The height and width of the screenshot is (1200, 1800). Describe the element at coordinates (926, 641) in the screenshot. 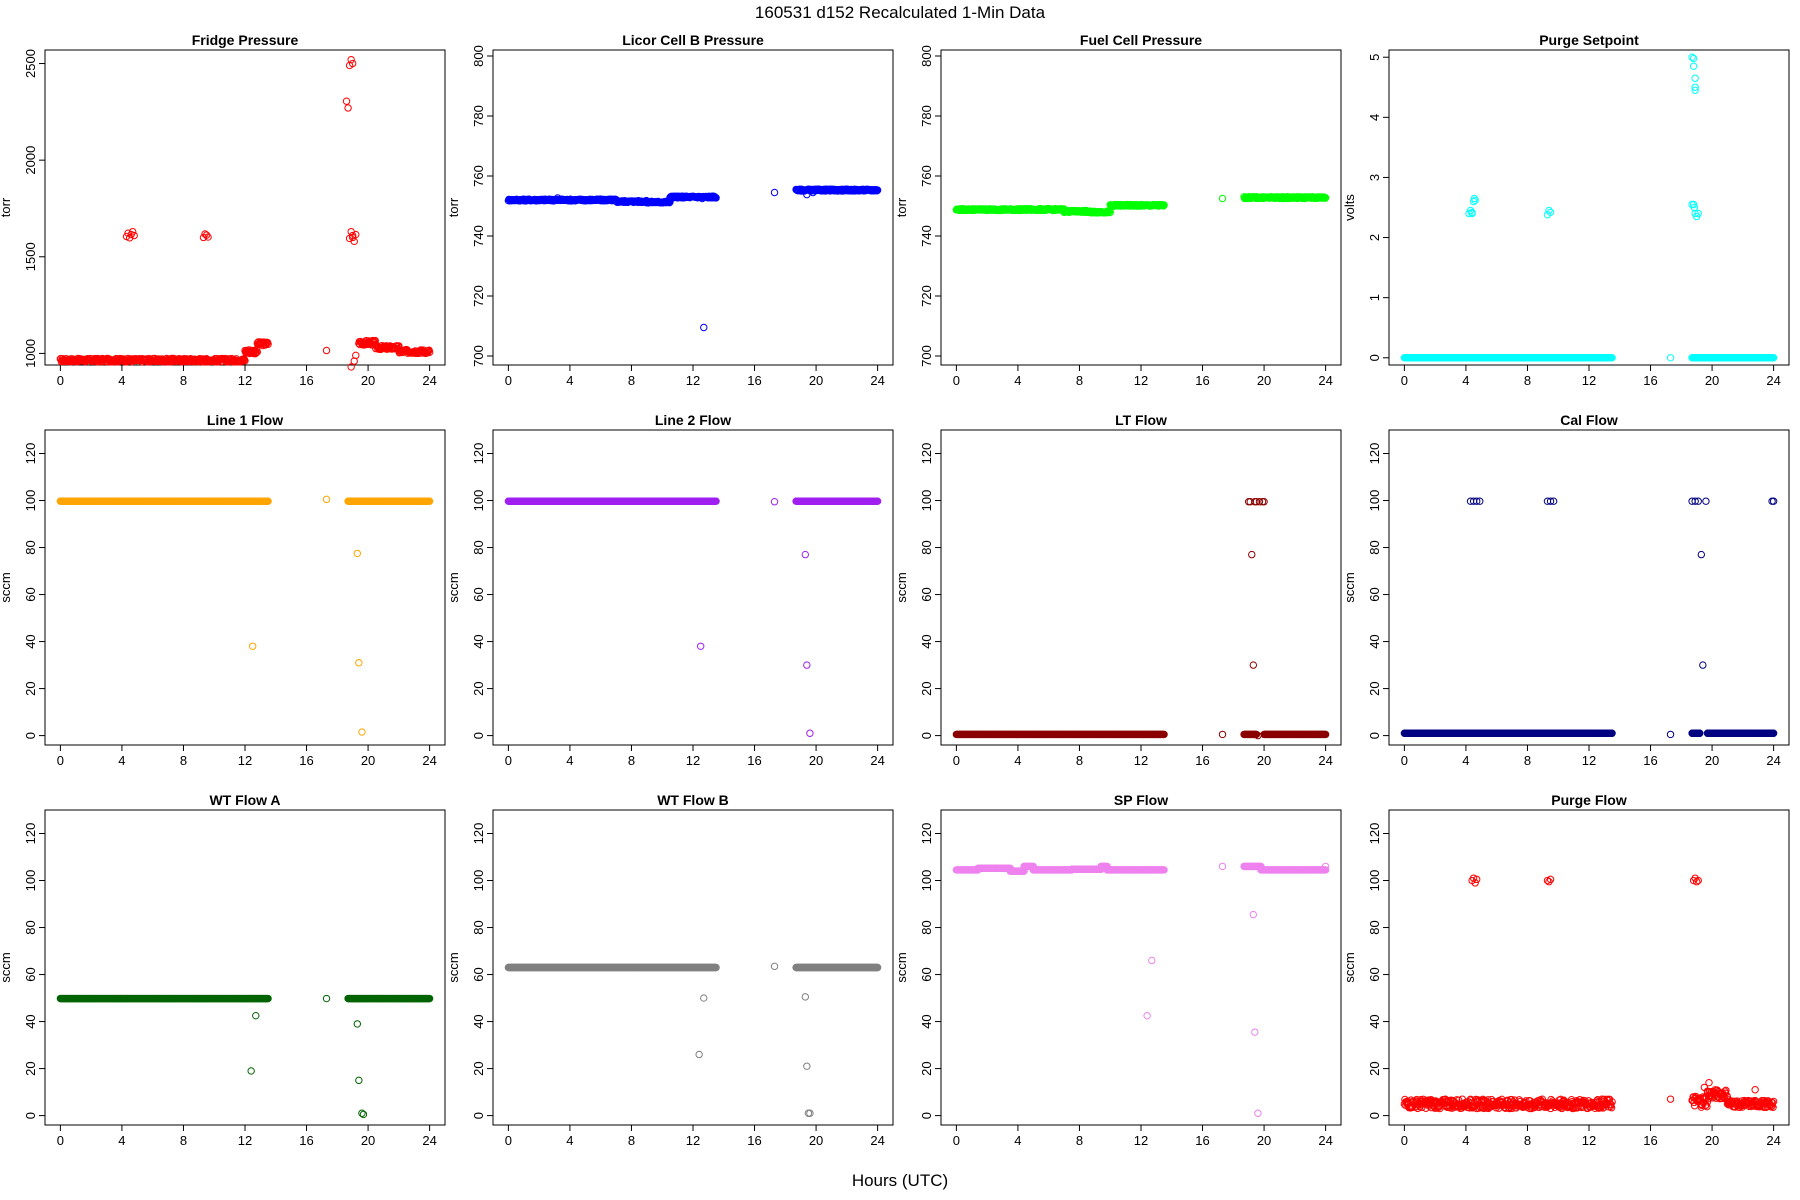

I see `y-tick-label: 40` at that location.